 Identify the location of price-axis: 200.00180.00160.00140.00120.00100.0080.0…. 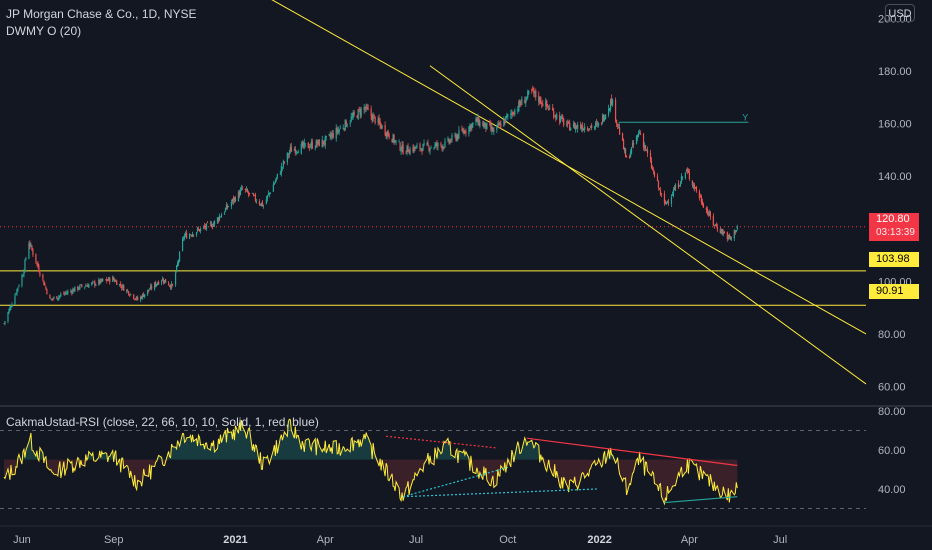
(895, 203).